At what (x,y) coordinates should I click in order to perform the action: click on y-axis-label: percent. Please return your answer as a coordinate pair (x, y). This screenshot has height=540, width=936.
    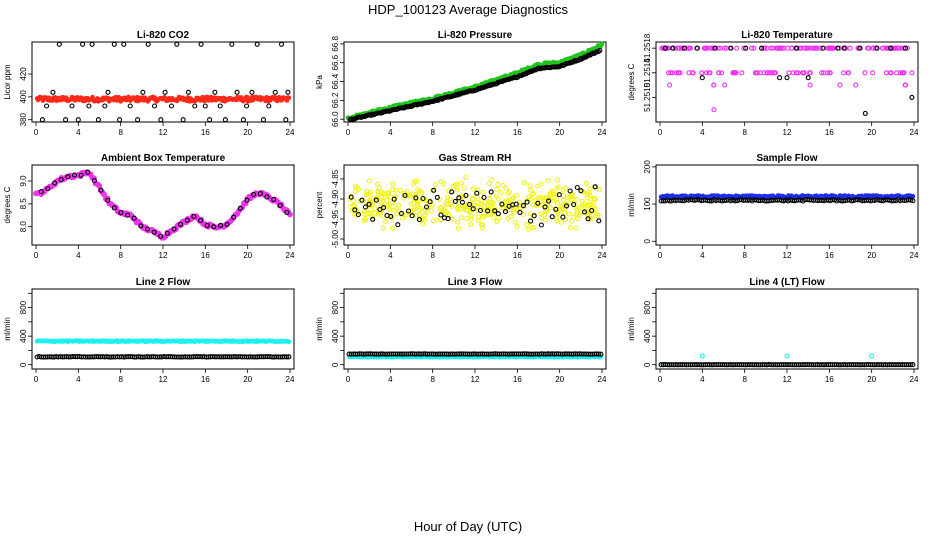
    Looking at the image, I should click on (319, 204).